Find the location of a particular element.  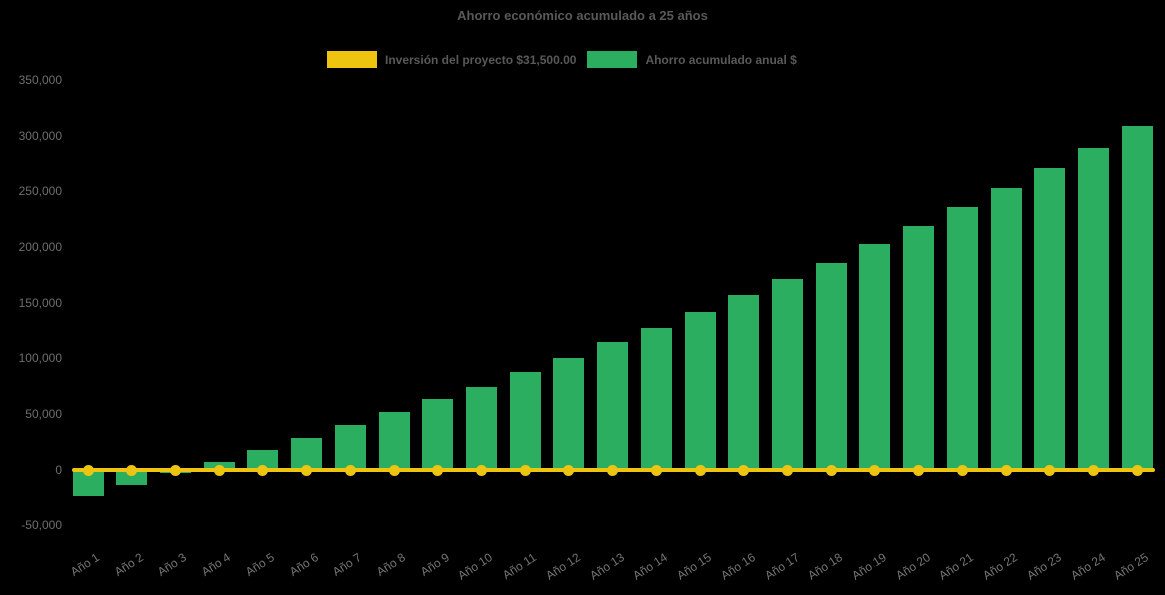

y-tick-label-300000: 300,000 is located at coordinates (40, 135).